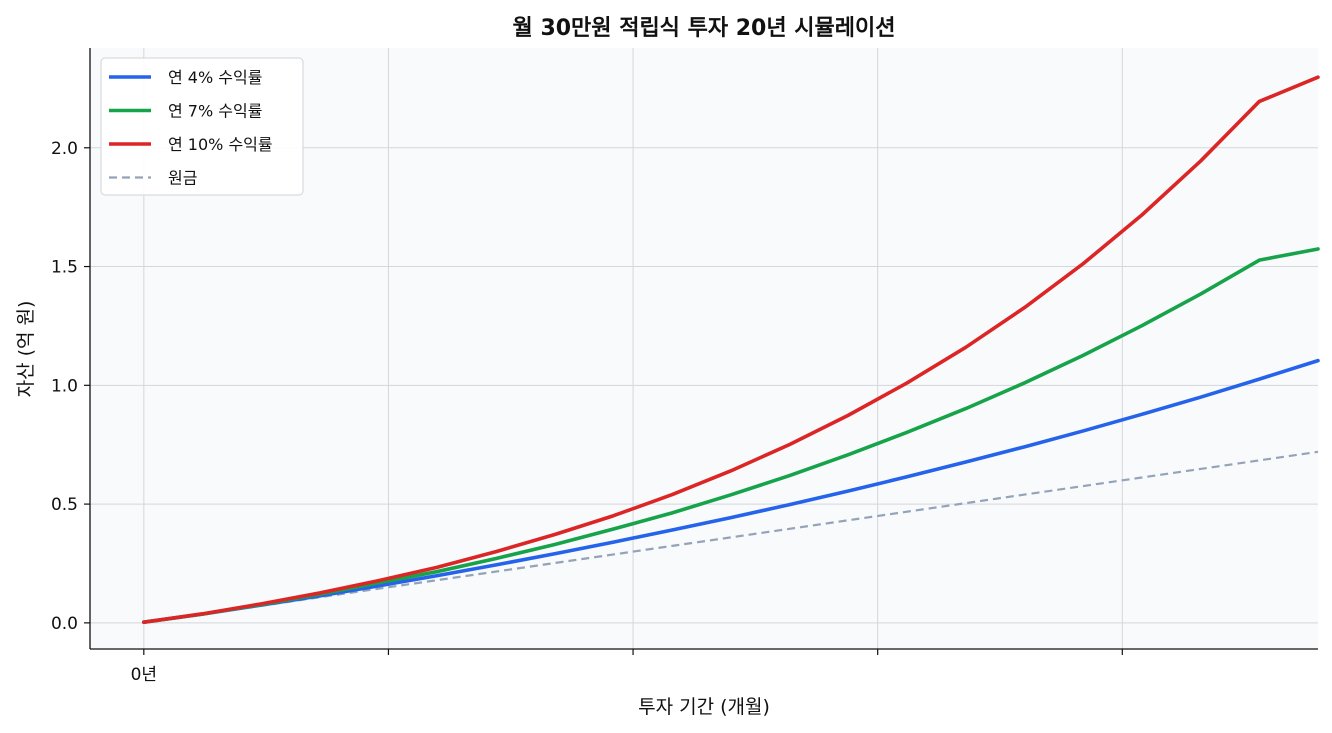  What do you see at coordinates (64, 624) in the screenshot?
I see `y-tick-label: 0.0` at bounding box center [64, 624].